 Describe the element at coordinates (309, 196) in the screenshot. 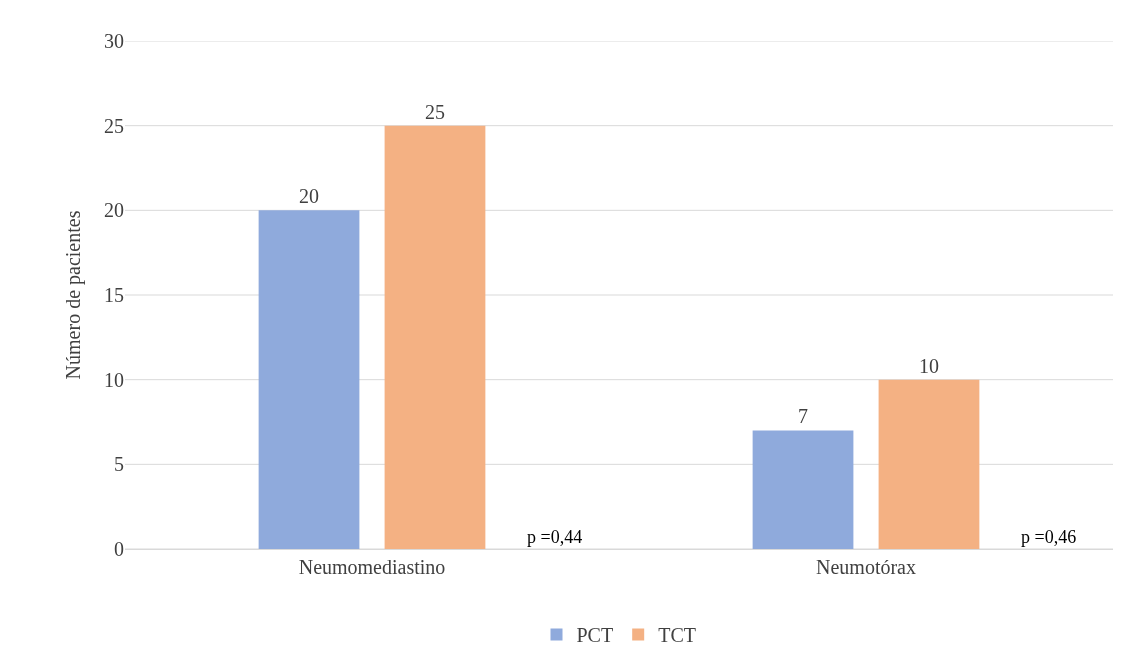

I see `data-label: 20` at that location.